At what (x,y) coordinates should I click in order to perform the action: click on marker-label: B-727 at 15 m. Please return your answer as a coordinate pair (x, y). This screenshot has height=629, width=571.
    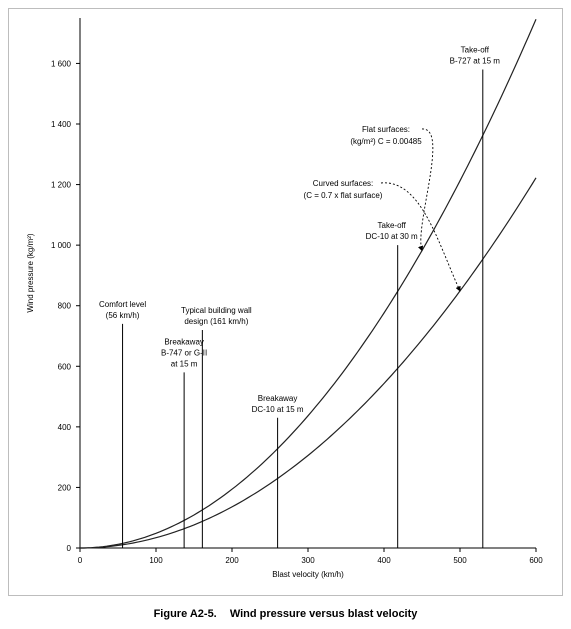
    Looking at the image, I should click on (475, 60).